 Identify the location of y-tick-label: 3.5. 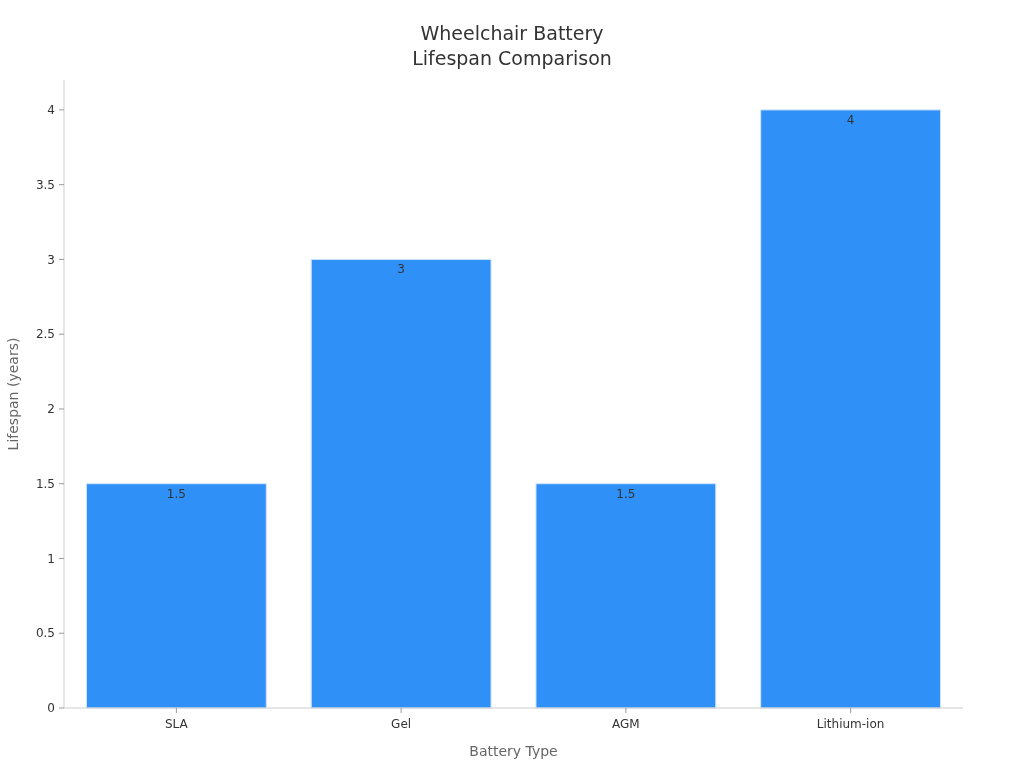
(45, 184).